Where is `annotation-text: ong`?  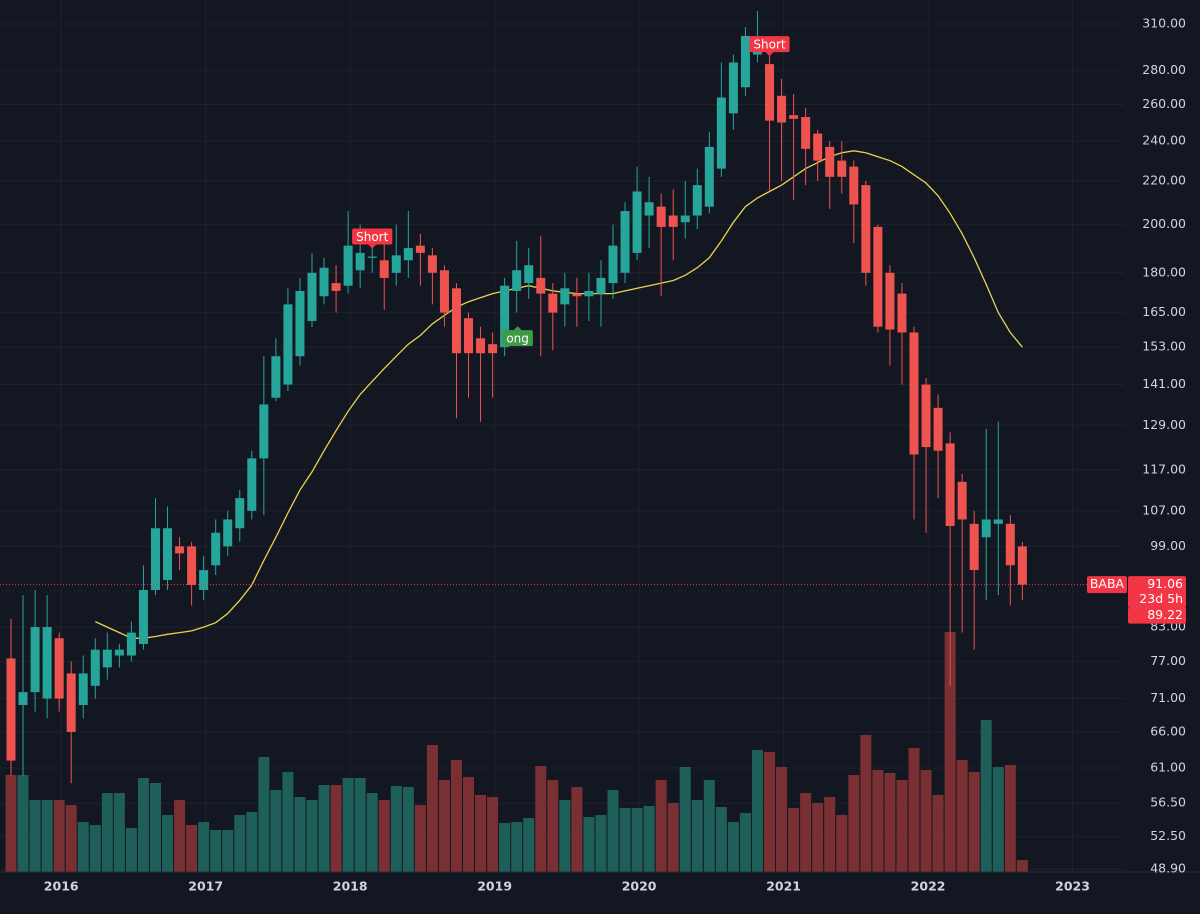
annotation-text: ong is located at coordinates (517, 339).